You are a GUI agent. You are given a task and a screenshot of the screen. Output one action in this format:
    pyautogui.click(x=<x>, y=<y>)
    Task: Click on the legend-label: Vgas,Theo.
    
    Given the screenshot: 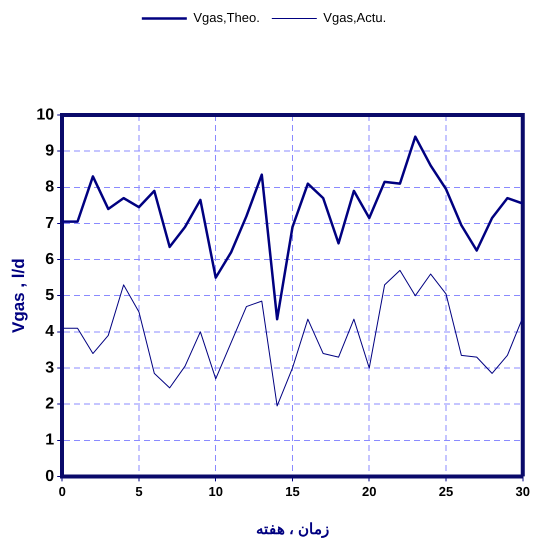 What is the action you would take?
    pyautogui.click(x=226, y=18)
    